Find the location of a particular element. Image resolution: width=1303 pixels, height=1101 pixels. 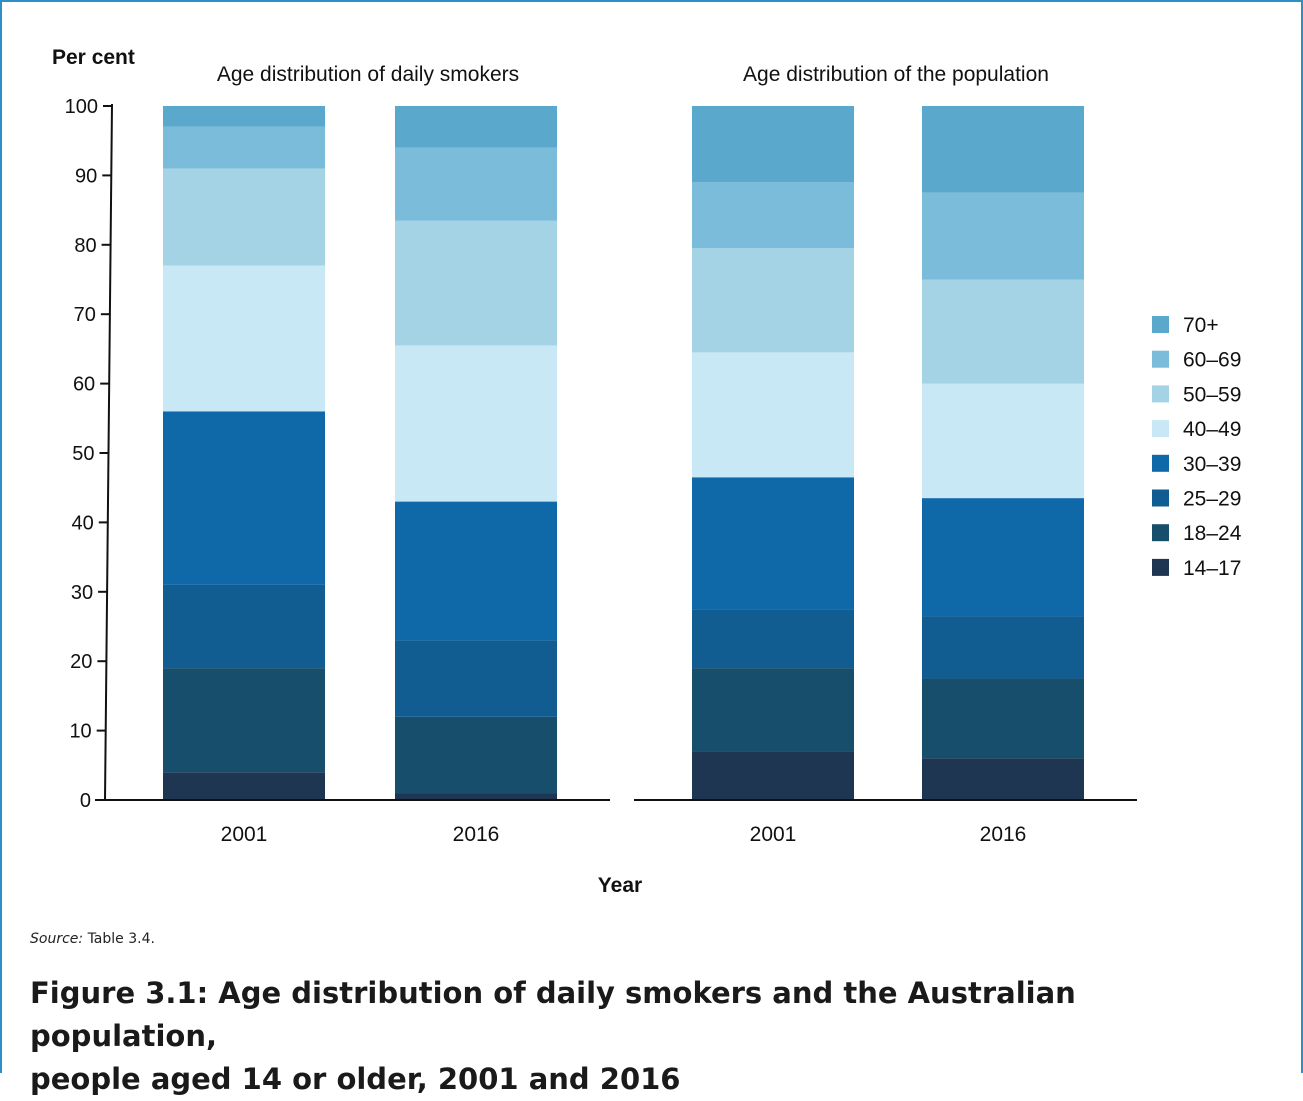

y-tick-label: 70 is located at coordinates (85, 315).